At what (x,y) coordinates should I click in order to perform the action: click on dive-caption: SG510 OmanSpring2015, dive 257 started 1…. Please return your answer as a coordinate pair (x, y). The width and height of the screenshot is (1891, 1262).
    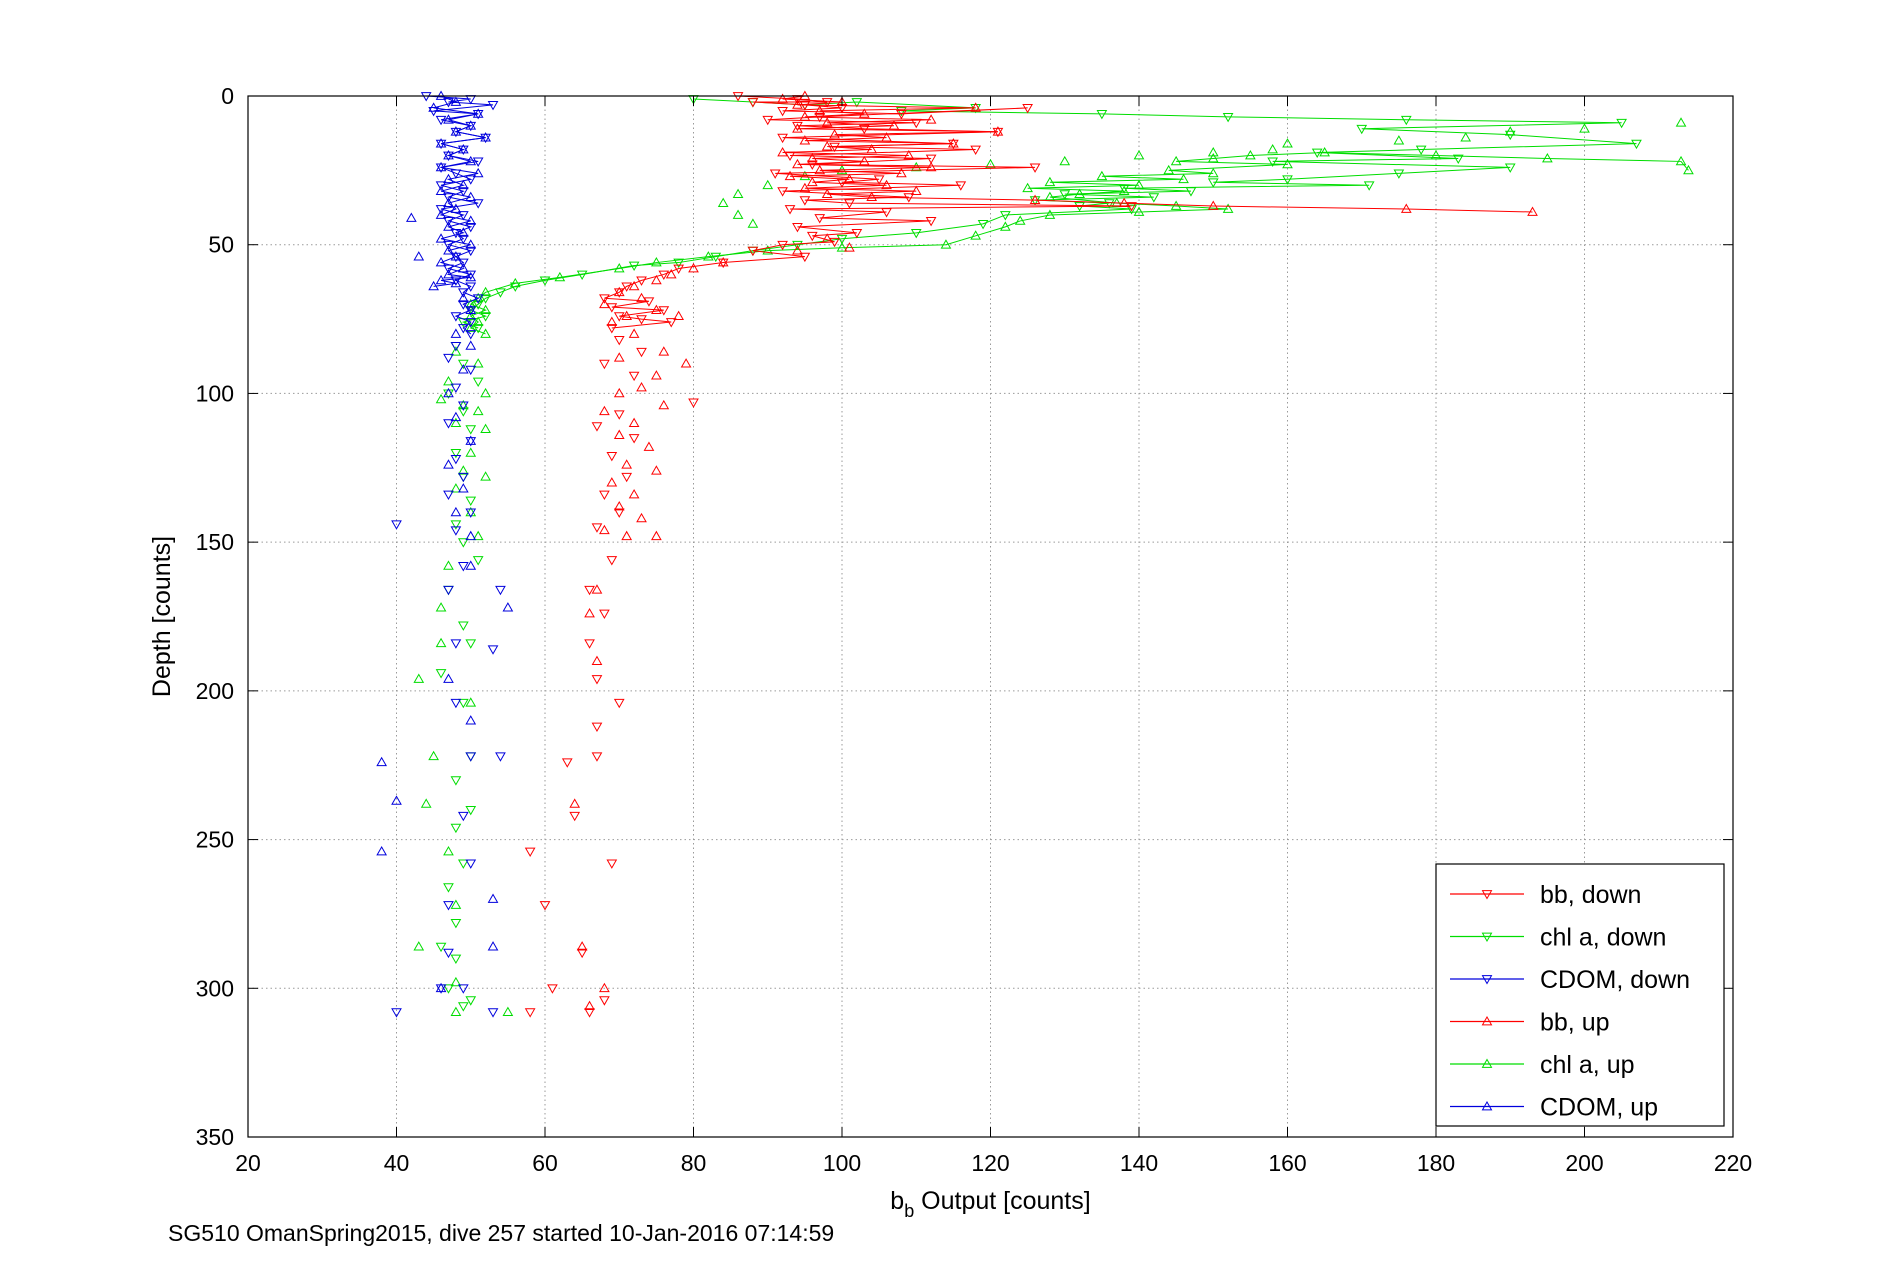
    Looking at the image, I should click on (501, 1233).